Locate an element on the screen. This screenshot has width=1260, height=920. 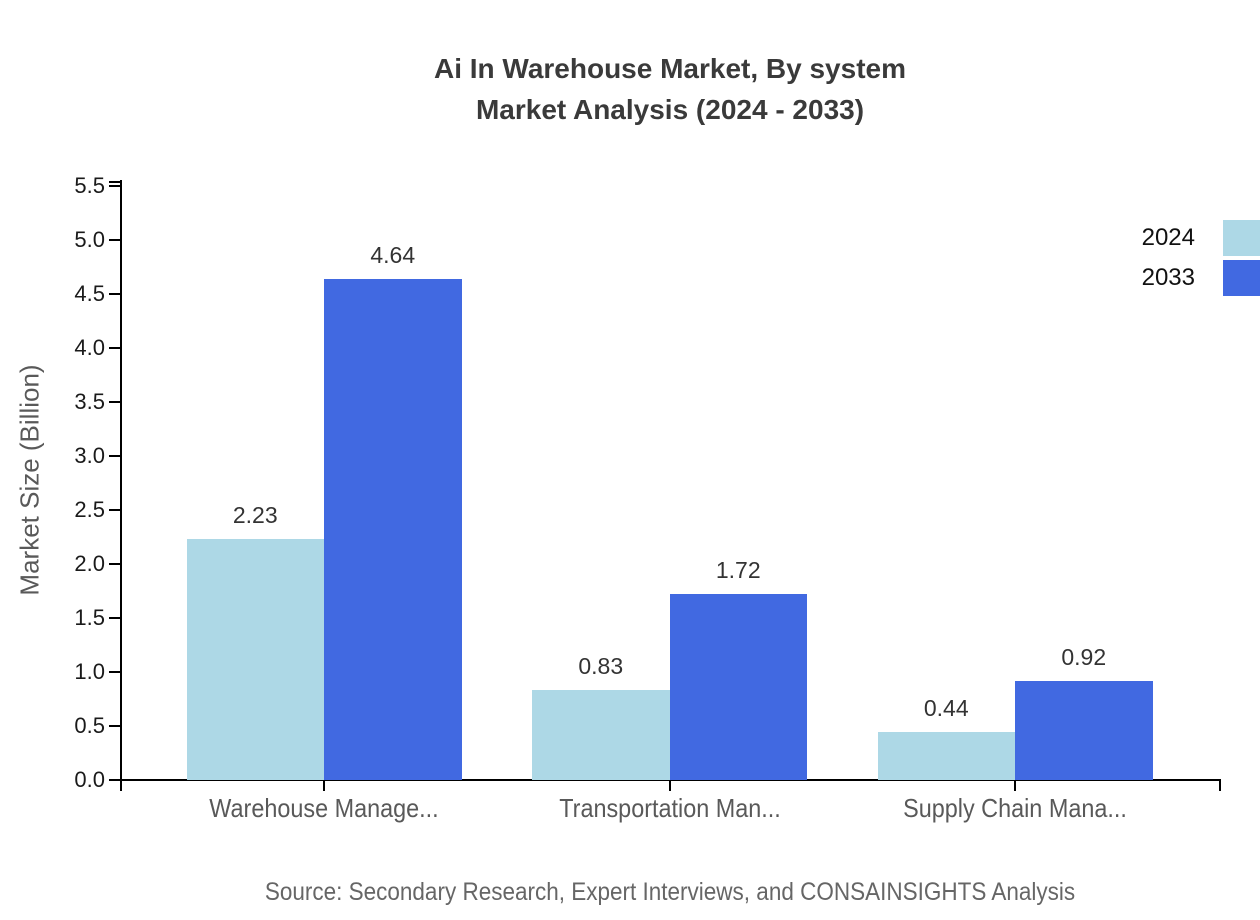
bar-value-label: 1.72 is located at coordinates (738, 570).